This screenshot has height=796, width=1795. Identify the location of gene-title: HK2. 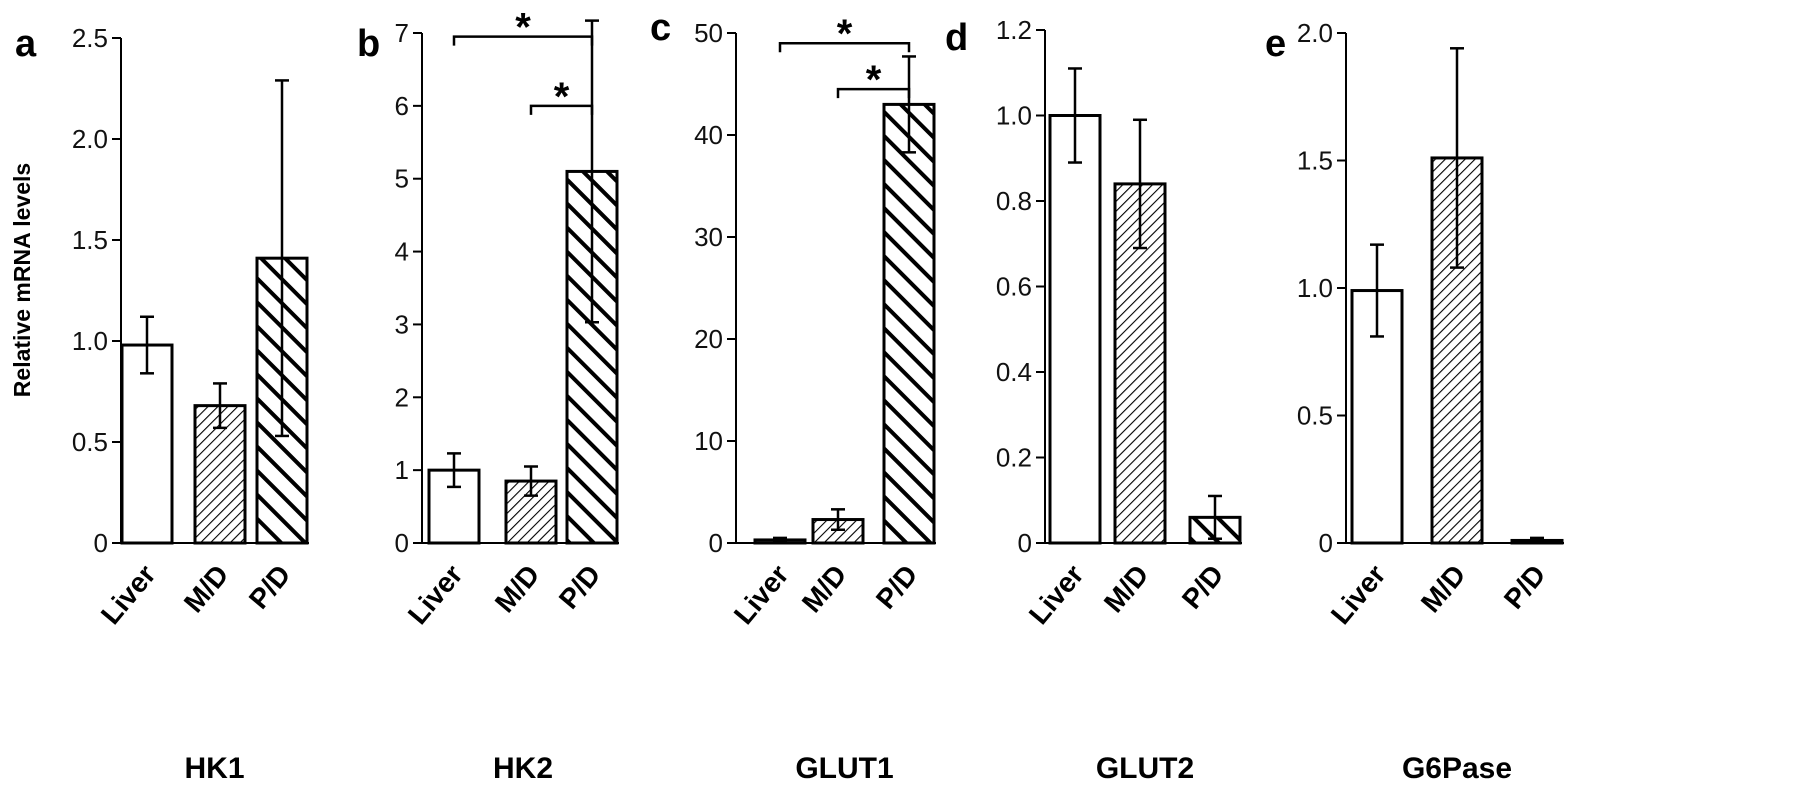
(523, 768).